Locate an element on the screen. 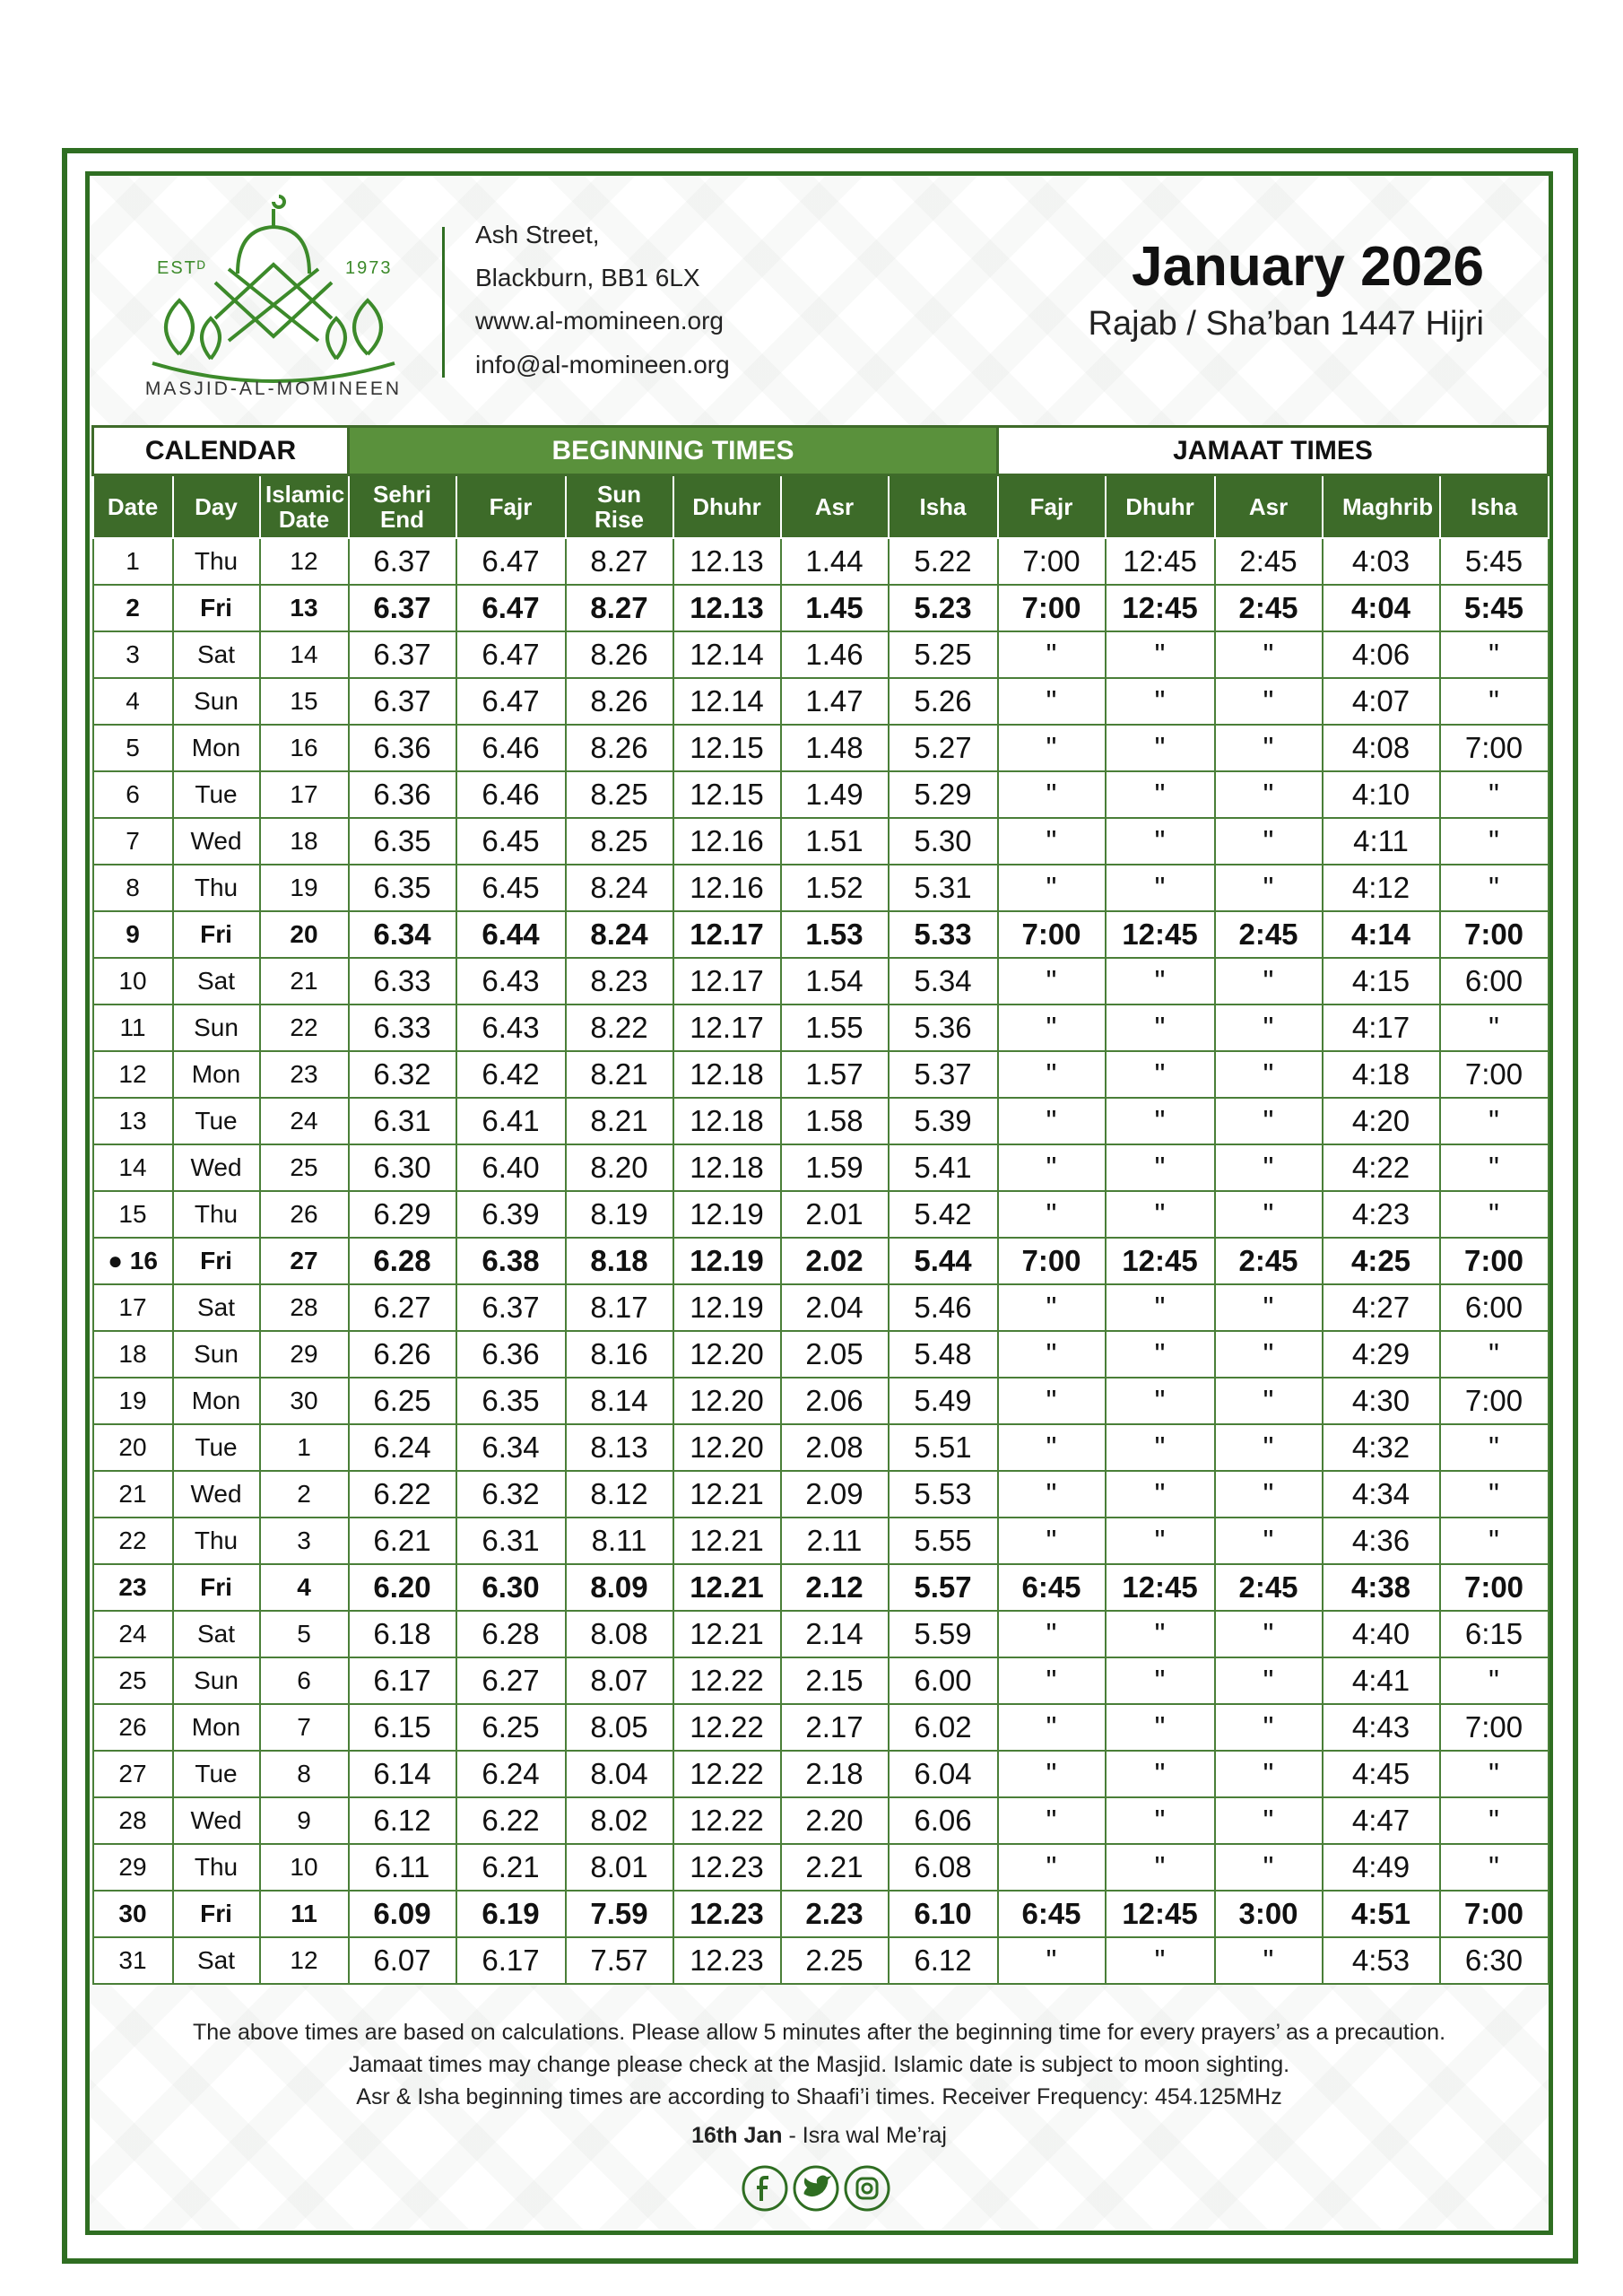  cell: 17 is located at coordinates (304, 794).